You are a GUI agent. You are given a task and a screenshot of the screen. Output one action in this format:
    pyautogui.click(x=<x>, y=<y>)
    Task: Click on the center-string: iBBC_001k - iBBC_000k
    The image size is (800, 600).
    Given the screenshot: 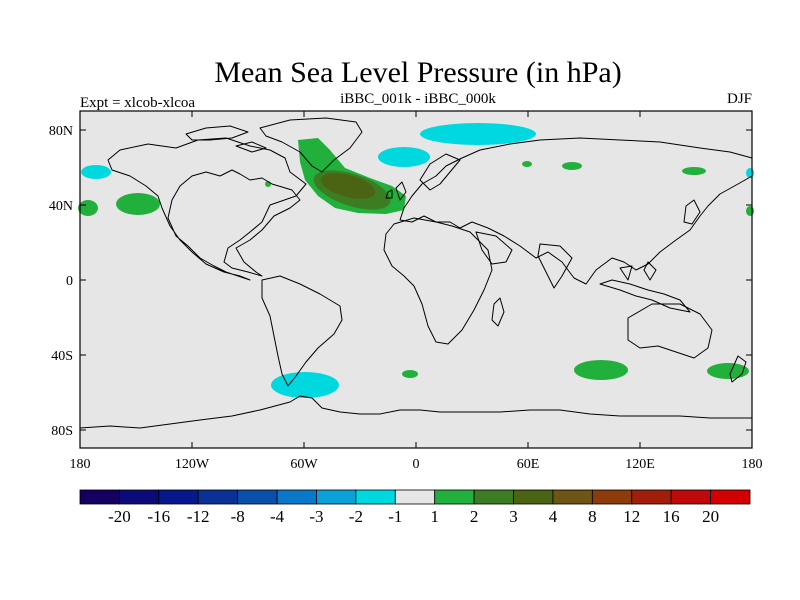 What is the action you would take?
    pyautogui.click(x=418, y=99)
    